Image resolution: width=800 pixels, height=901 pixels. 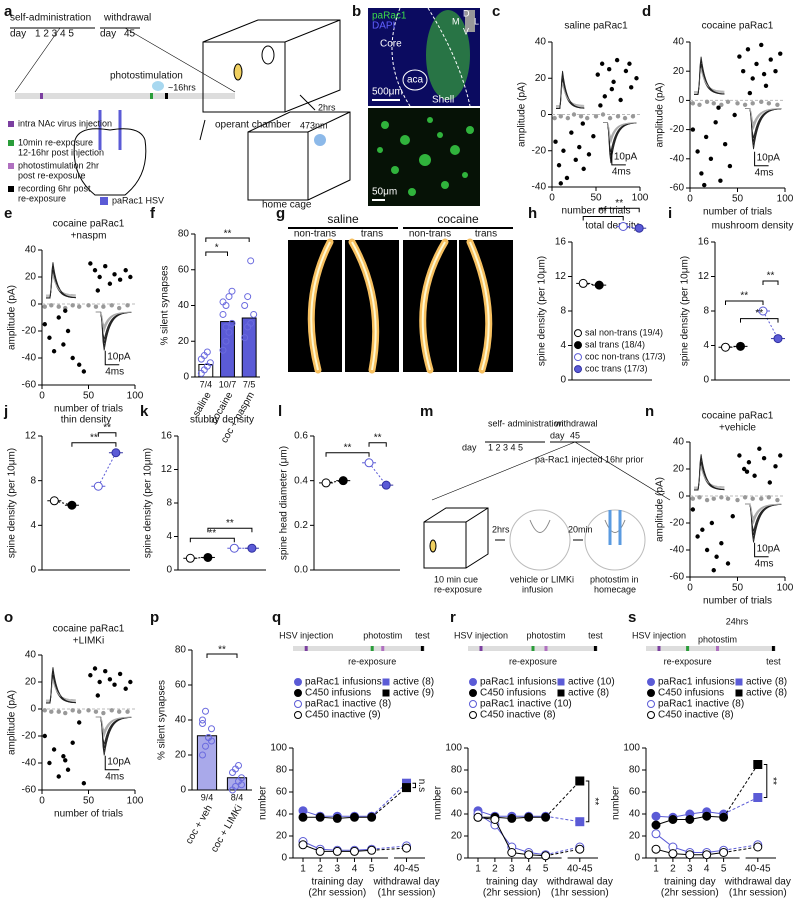 I want to click on scale-bar, so click(x=618, y=158).